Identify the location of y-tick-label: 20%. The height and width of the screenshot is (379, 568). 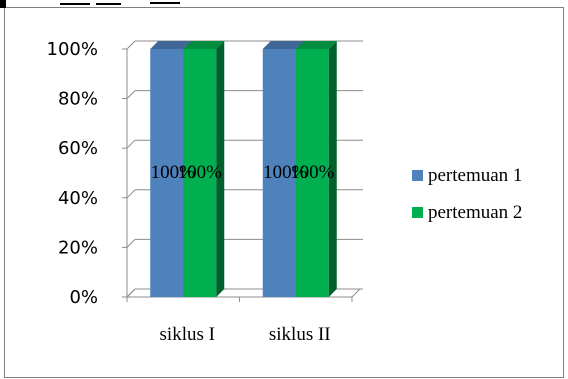
(78, 247).